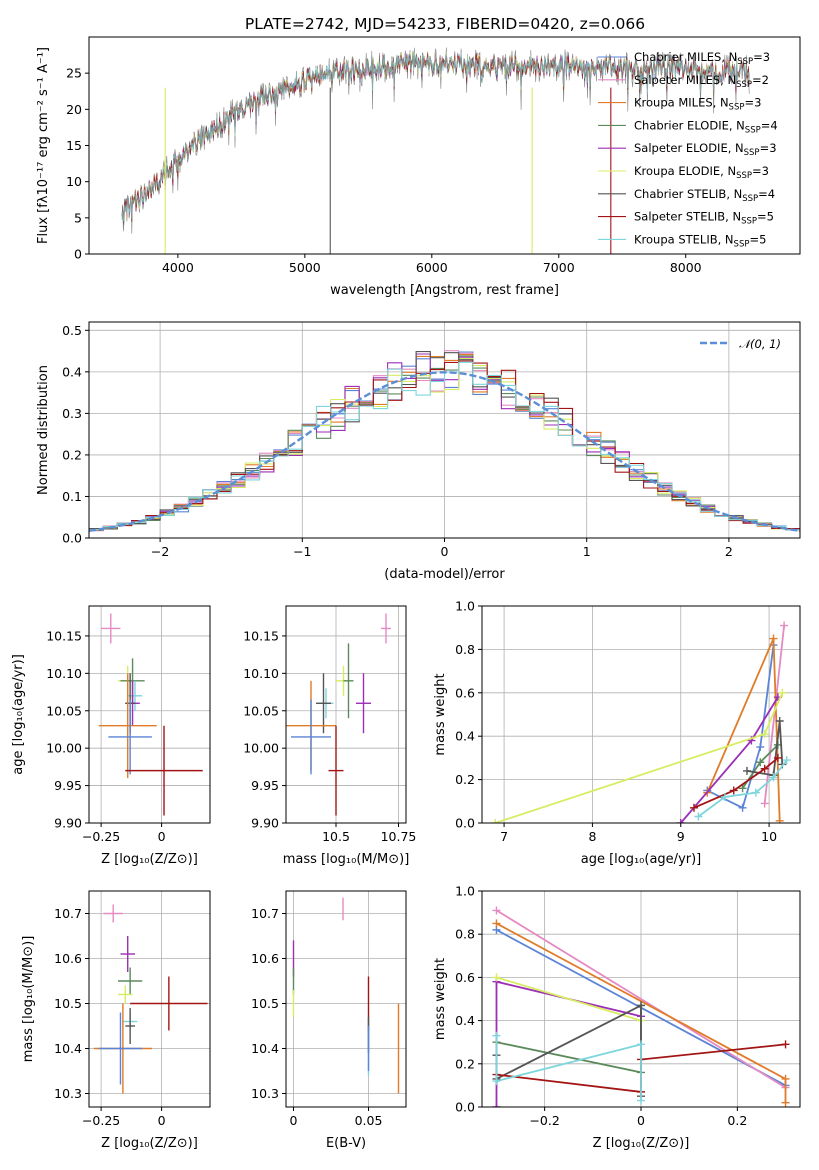 This screenshot has height=1170, width=819. I want to click on x-tick-label: 10.5, so click(336, 836).